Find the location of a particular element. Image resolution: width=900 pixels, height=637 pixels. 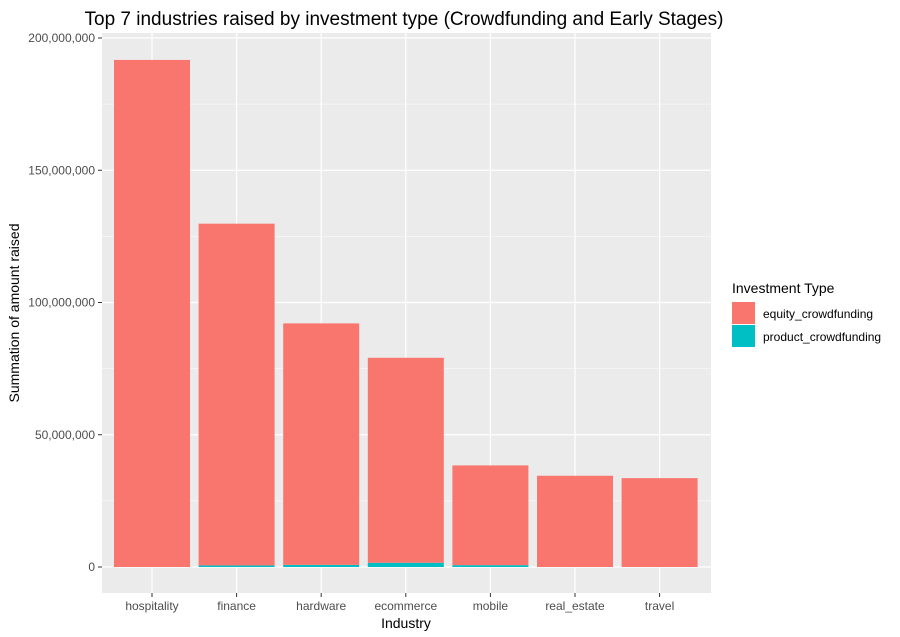

x-tick-label-finance: finance is located at coordinates (236, 606).